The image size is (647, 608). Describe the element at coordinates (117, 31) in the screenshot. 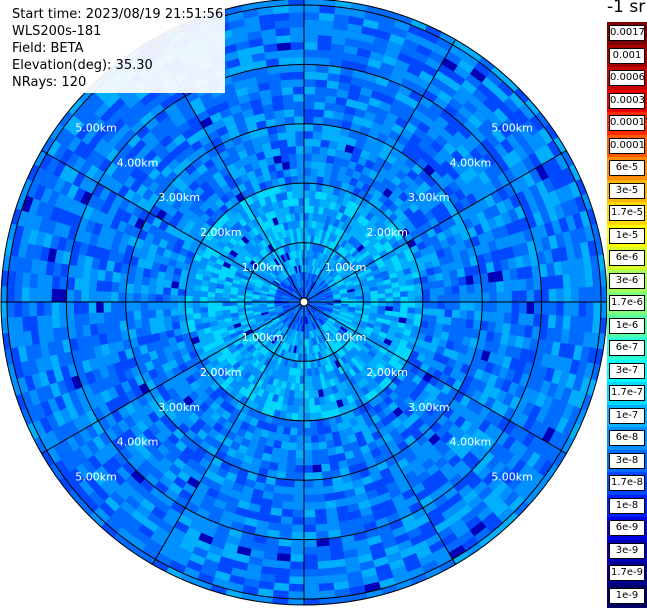

I see `instrument-text: WLS200s-181` at that location.